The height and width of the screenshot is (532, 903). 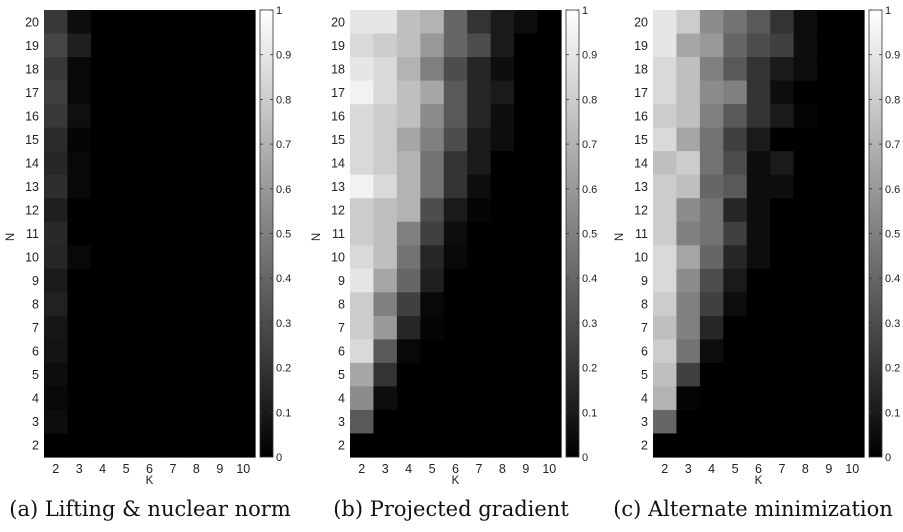 What do you see at coordinates (753, 509) in the screenshot?
I see `caption-c: (c) Alternate minimization` at bounding box center [753, 509].